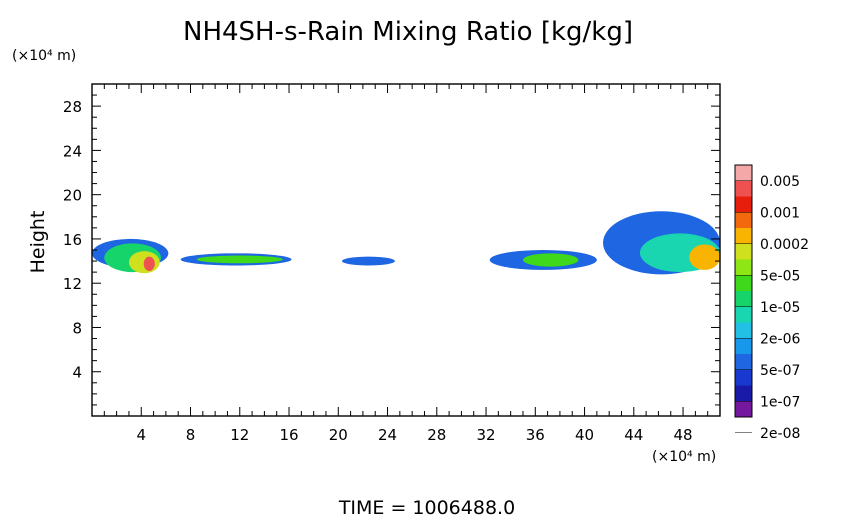  Describe the element at coordinates (633, 435) in the screenshot. I see `x-tick-label: 44` at that location.